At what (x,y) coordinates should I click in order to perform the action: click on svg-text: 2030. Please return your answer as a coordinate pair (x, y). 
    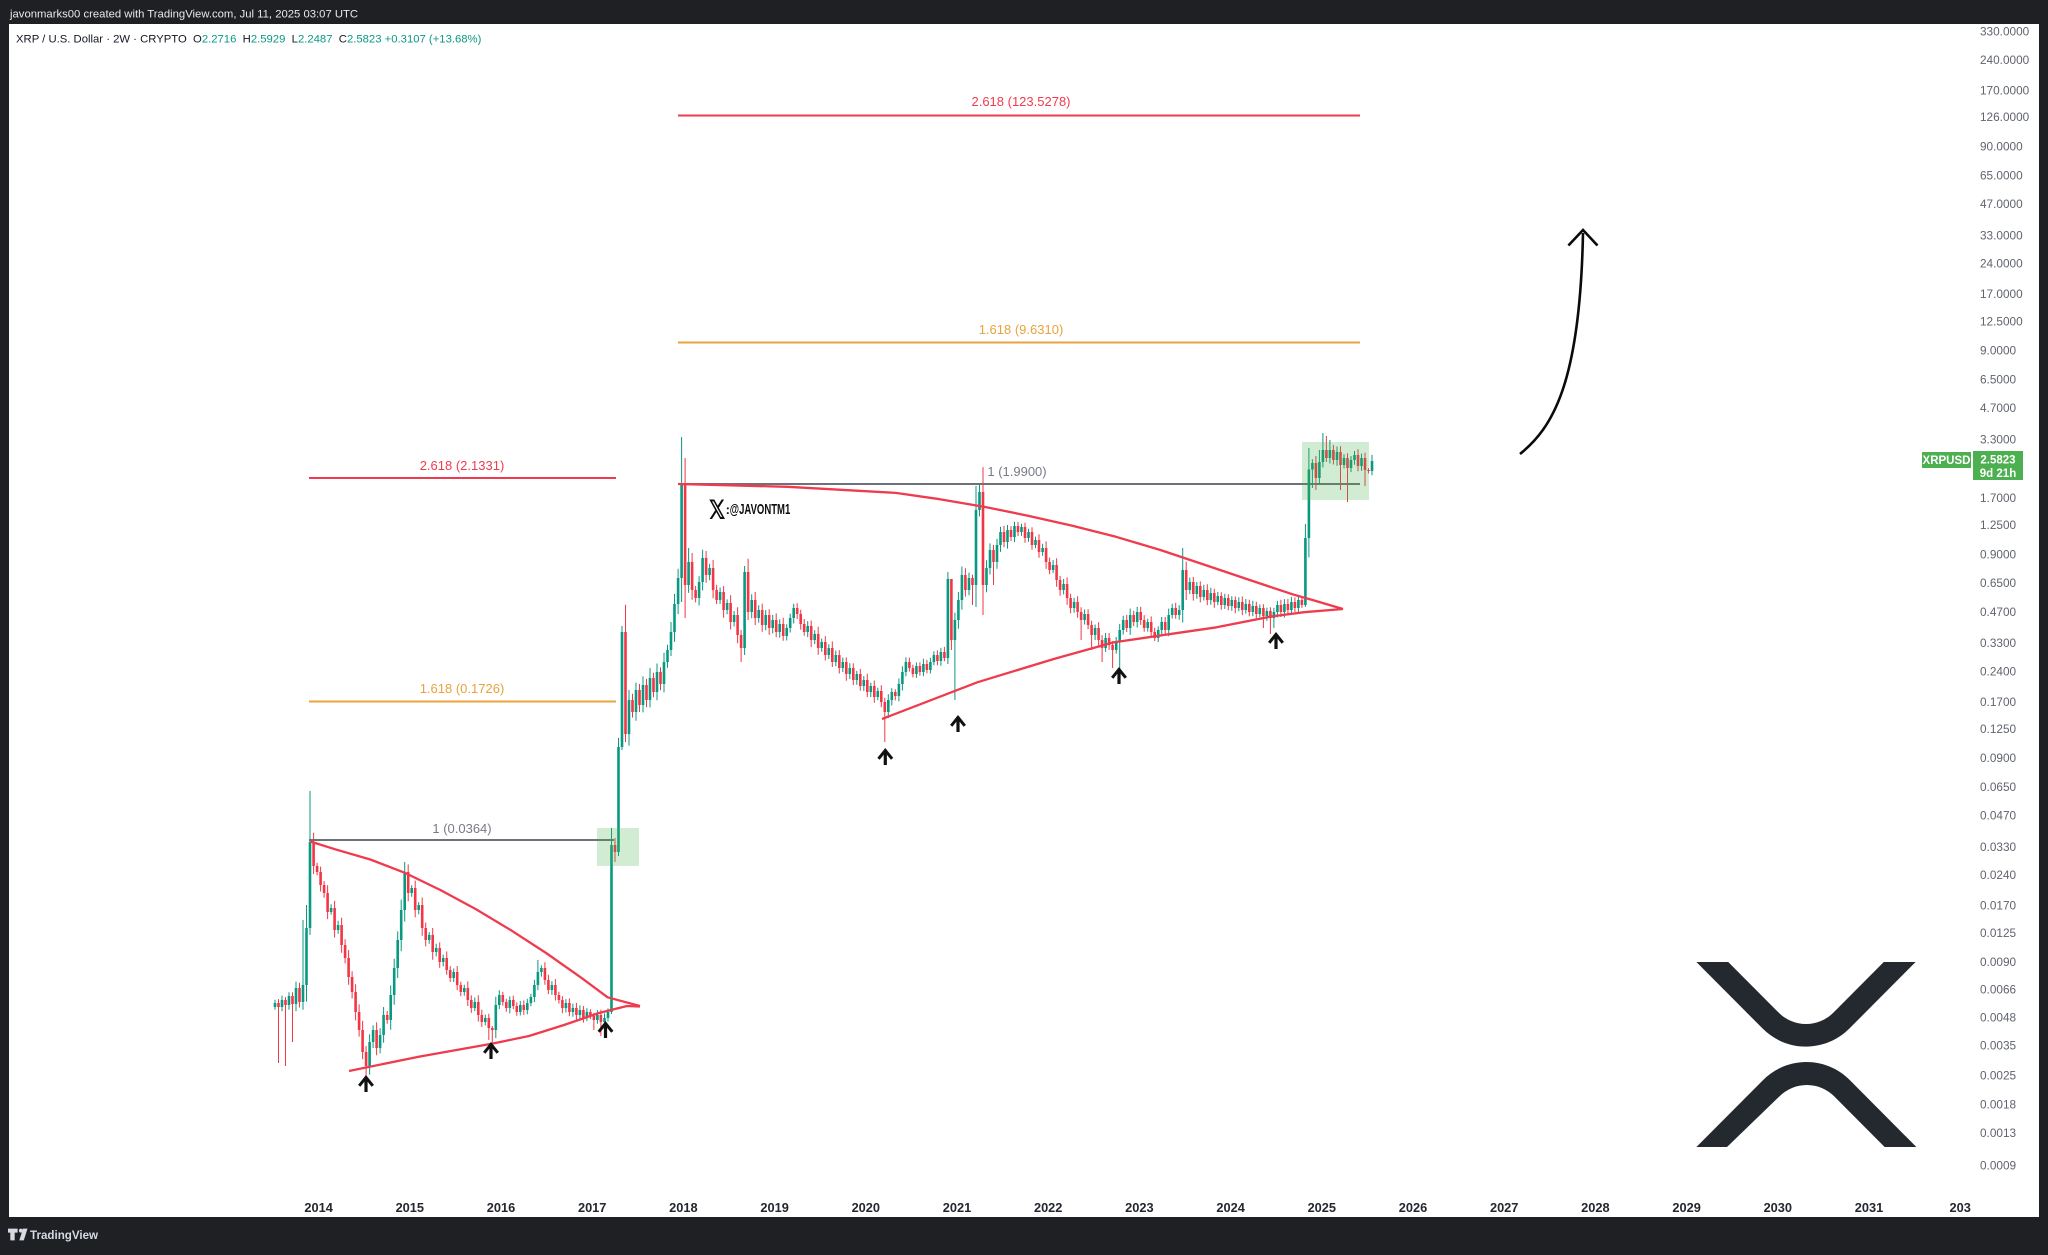
    Looking at the image, I should click on (1778, 1207).